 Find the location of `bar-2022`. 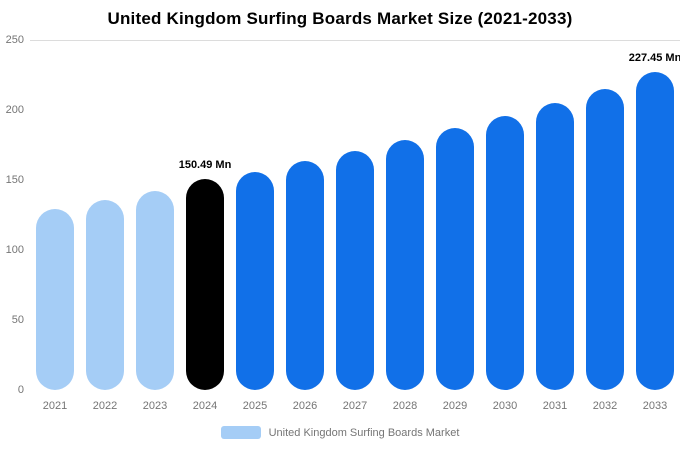

bar-2022 is located at coordinates (105, 295).